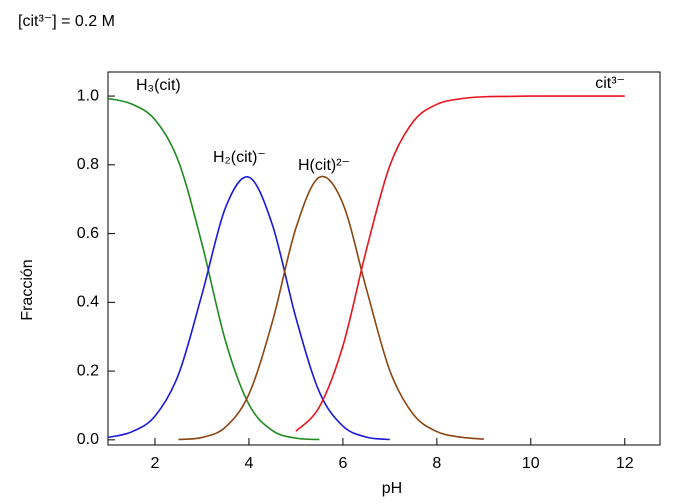  What do you see at coordinates (88, 370) in the screenshot?
I see `y-tick-label: 0.2` at bounding box center [88, 370].